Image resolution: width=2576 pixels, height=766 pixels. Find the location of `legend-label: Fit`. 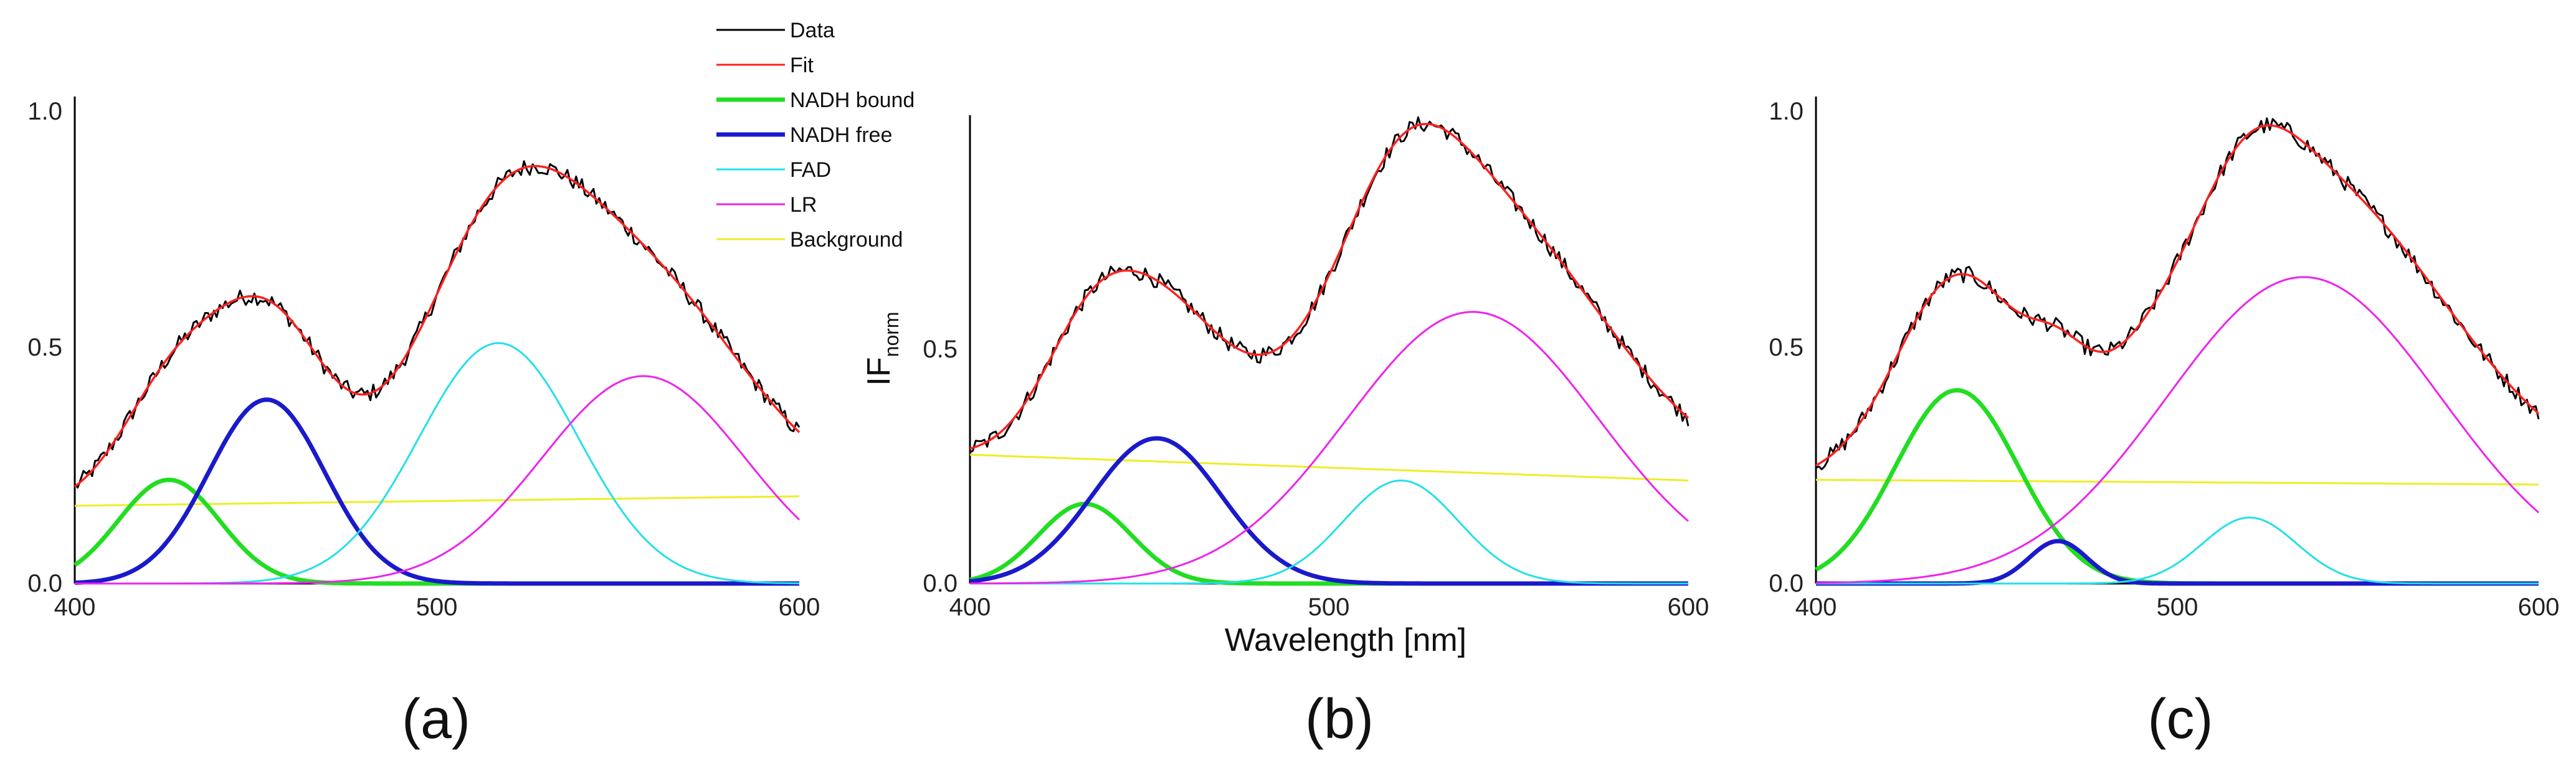

legend-label: Fit is located at coordinates (802, 65).